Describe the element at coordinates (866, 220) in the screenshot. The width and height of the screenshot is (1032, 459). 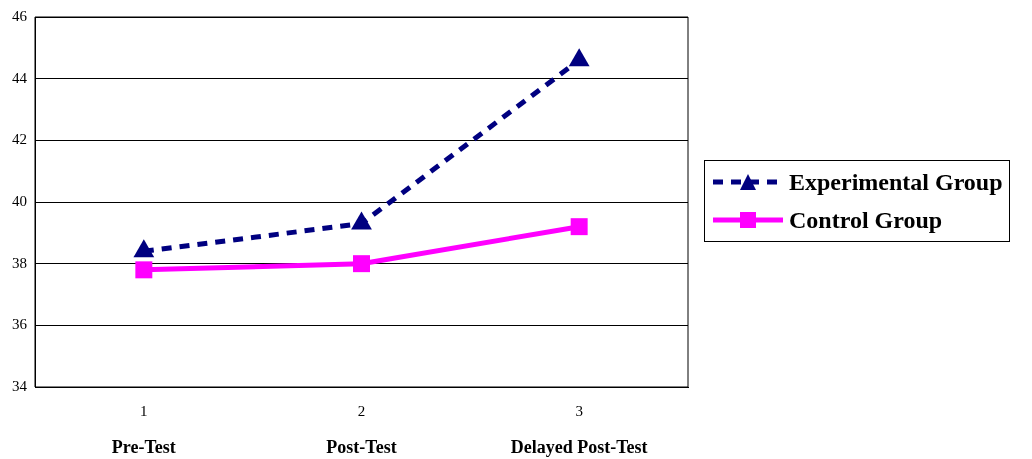
I see `legend-label: Control Group` at that location.